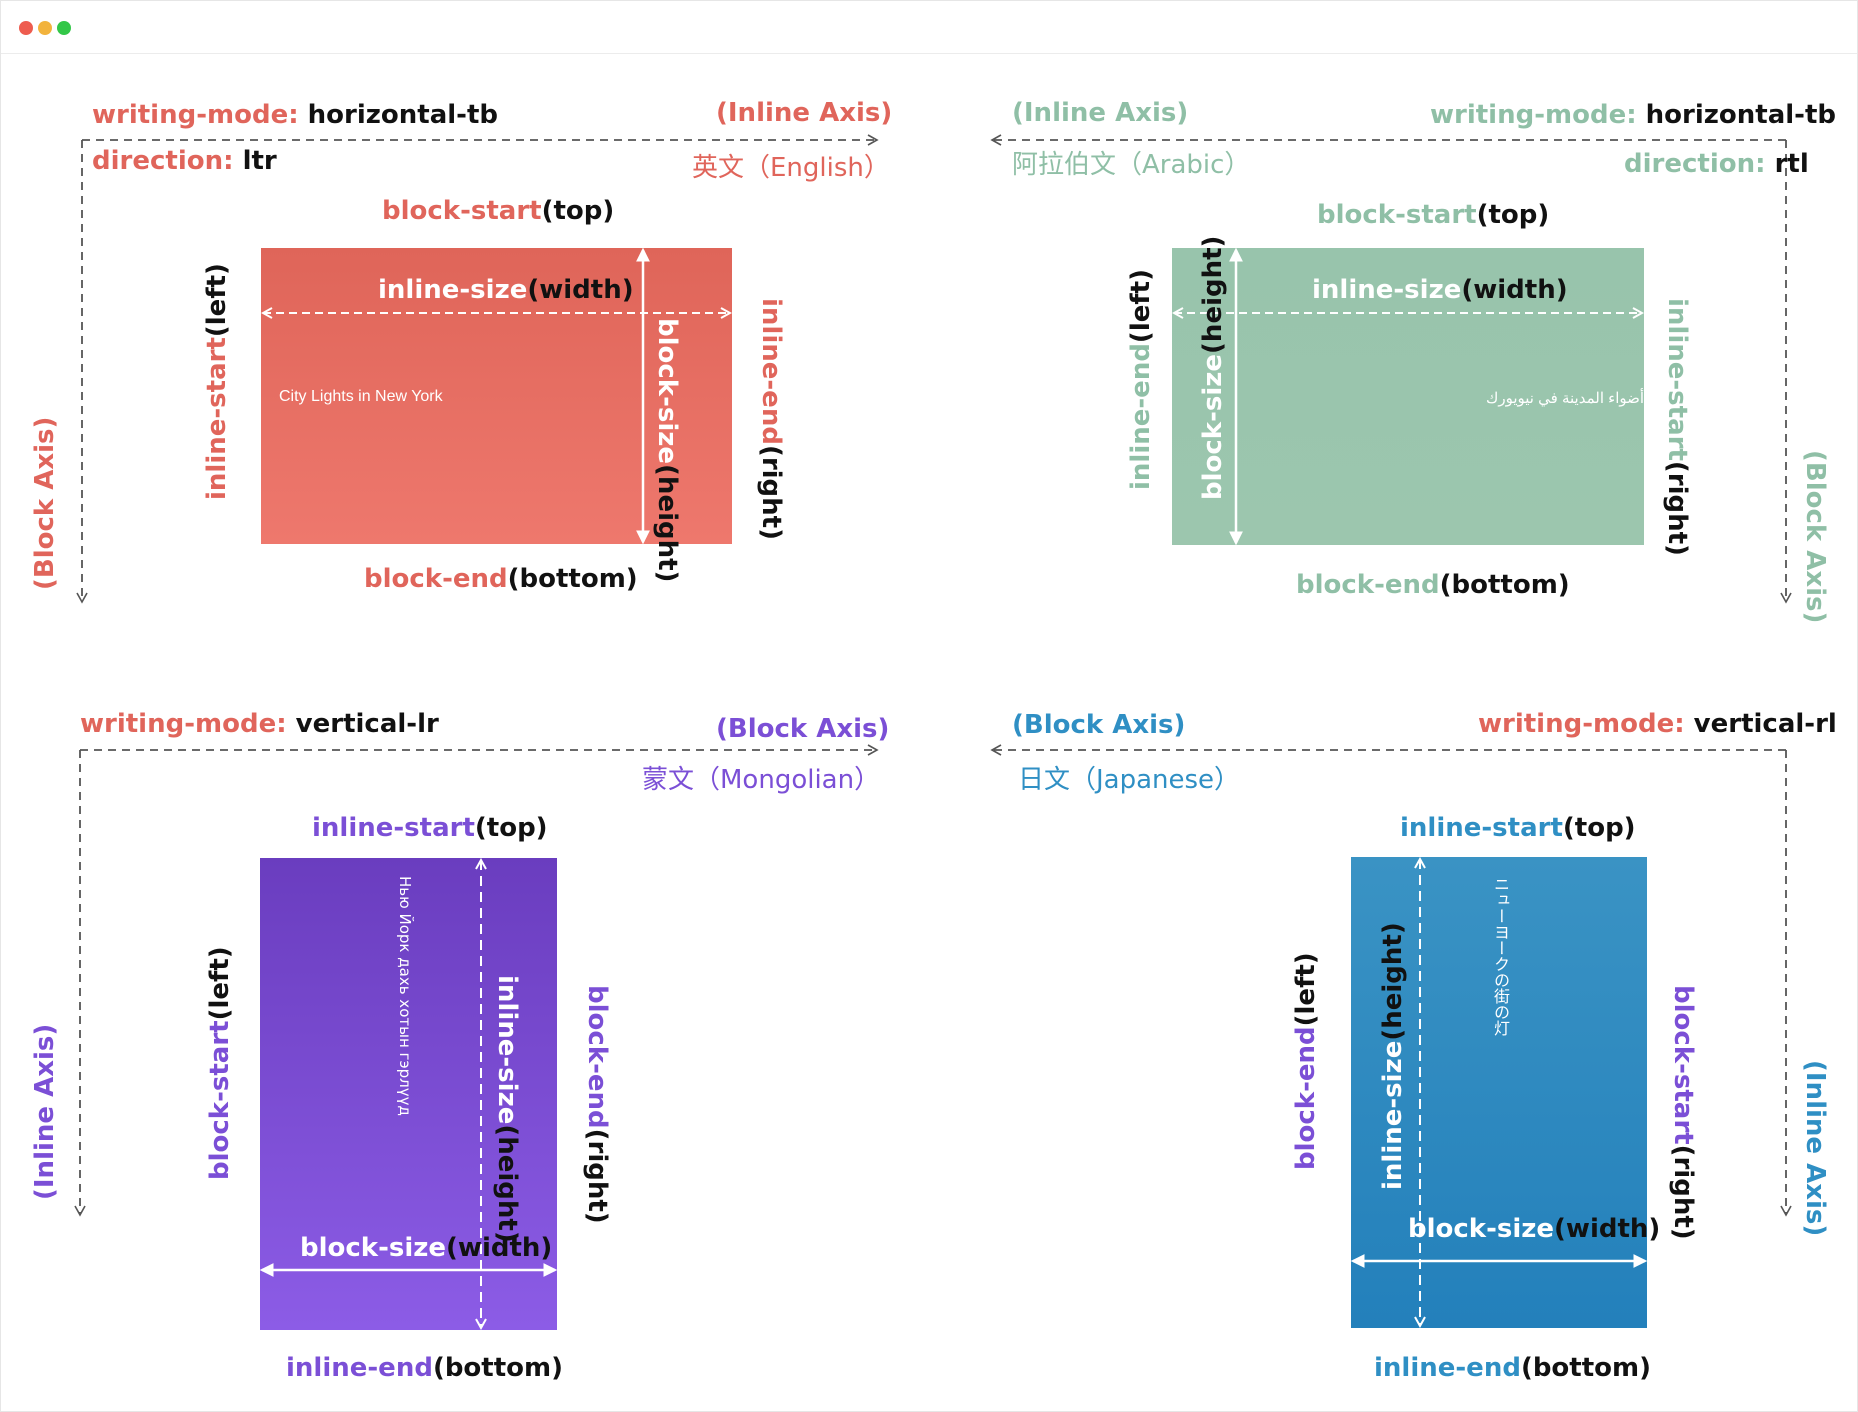 This screenshot has width=1858, height=1412. What do you see at coordinates (507, 1109) in the screenshot?
I see `mongolian-inline-size-label: inline-size(height)` at bounding box center [507, 1109].